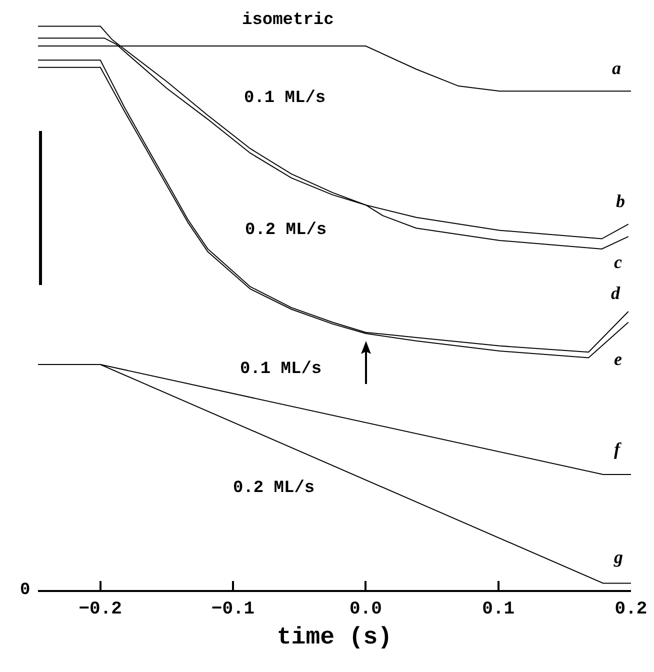 The height and width of the screenshot is (672, 654). What do you see at coordinates (365, 610) in the screenshot?
I see `x-tick-label: 0.0` at bounding box center [365, 610].